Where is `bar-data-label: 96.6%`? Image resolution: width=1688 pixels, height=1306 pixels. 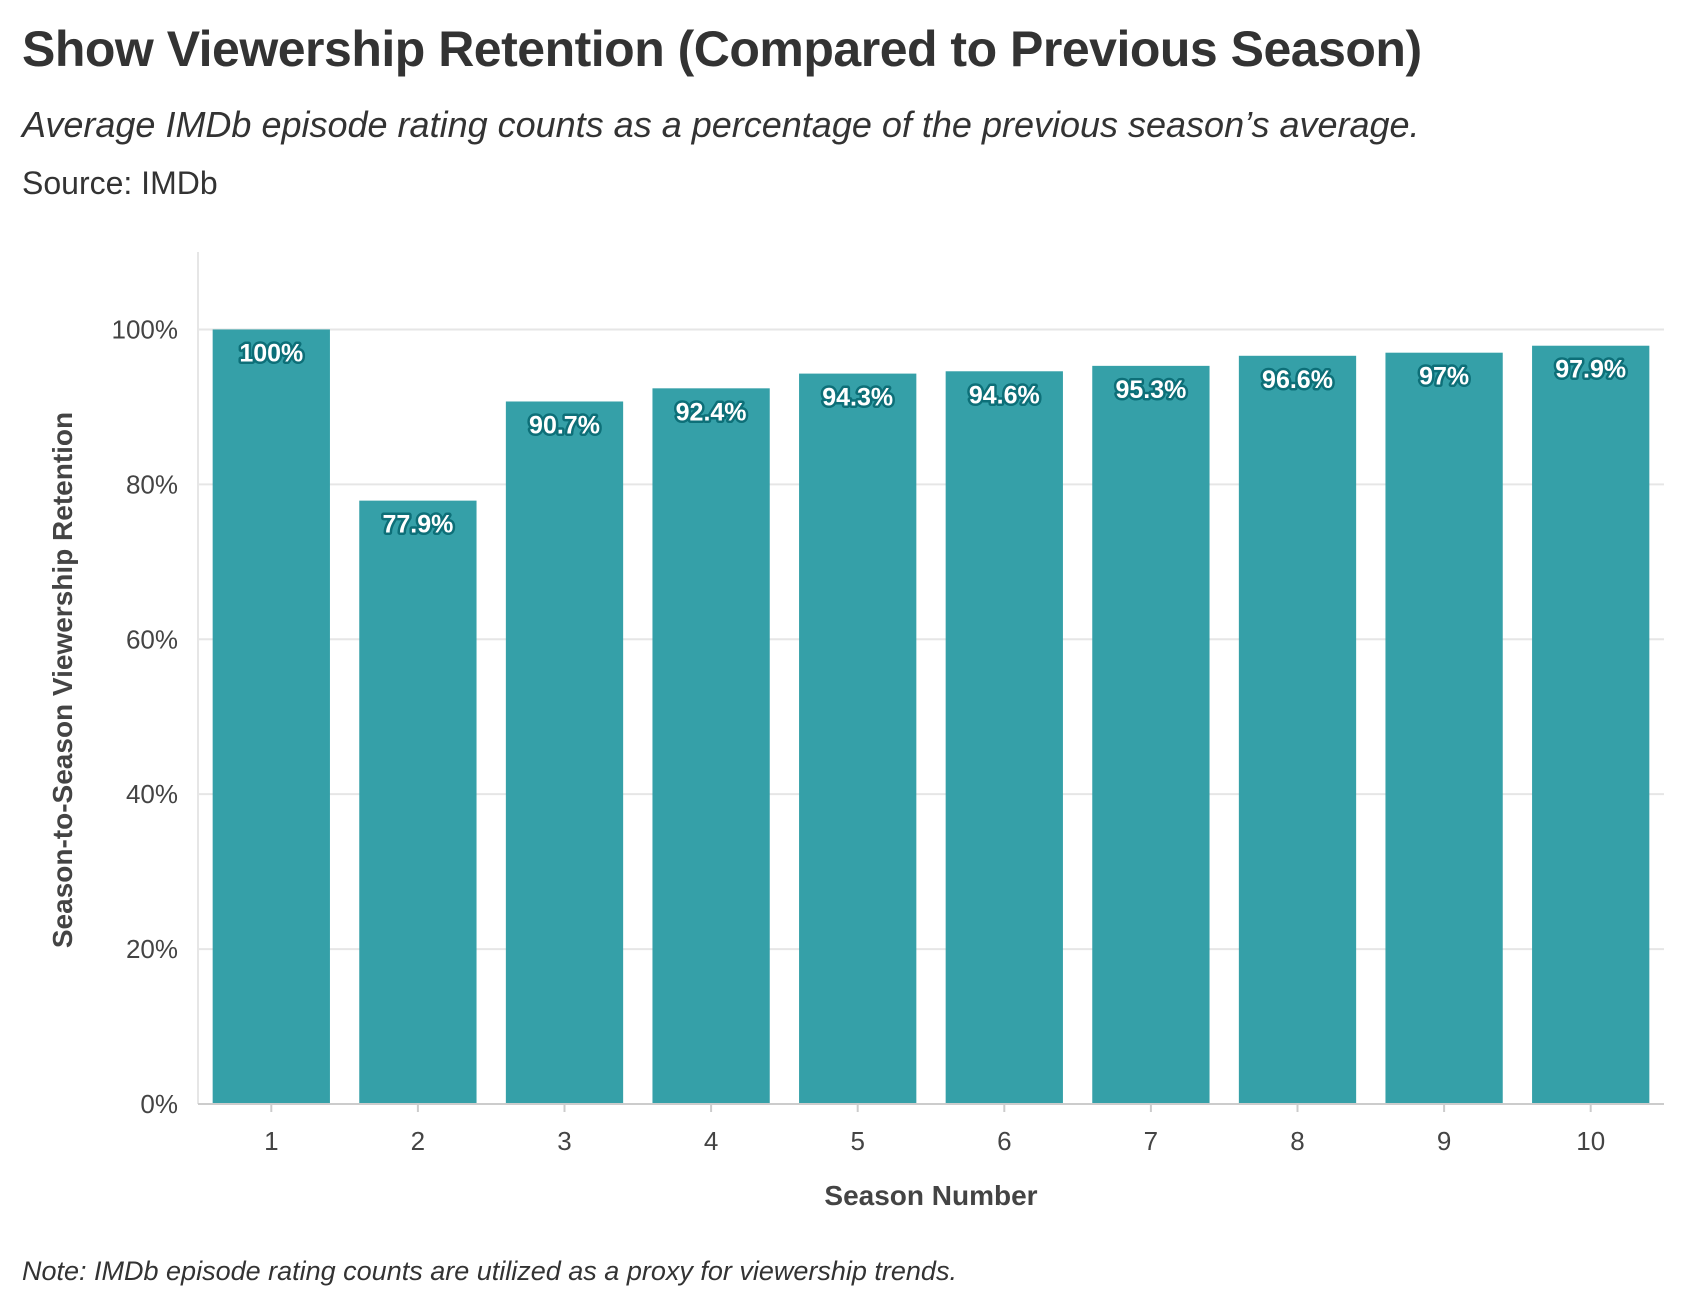
bar-data-label: 96.6% is located at coordinates (1297, 380).